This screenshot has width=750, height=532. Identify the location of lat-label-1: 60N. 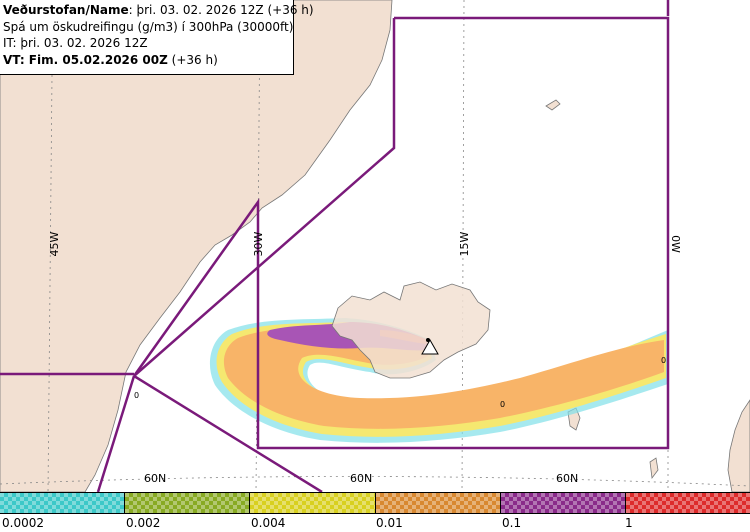
(155, 478).